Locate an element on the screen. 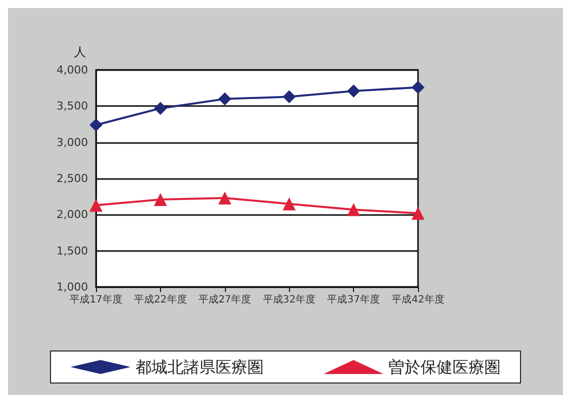  y-tick-label: 3,500 is located at coordinates (72, 106).